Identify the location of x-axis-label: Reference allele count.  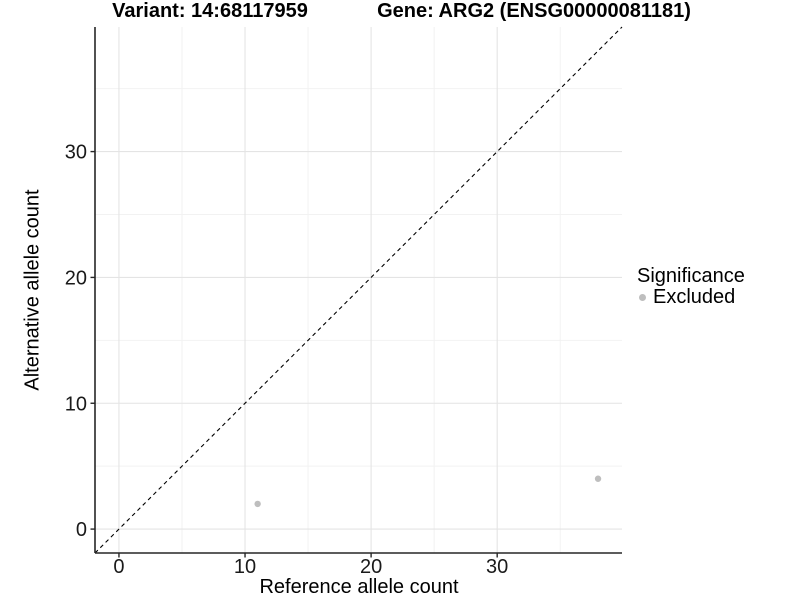
(359, 587).